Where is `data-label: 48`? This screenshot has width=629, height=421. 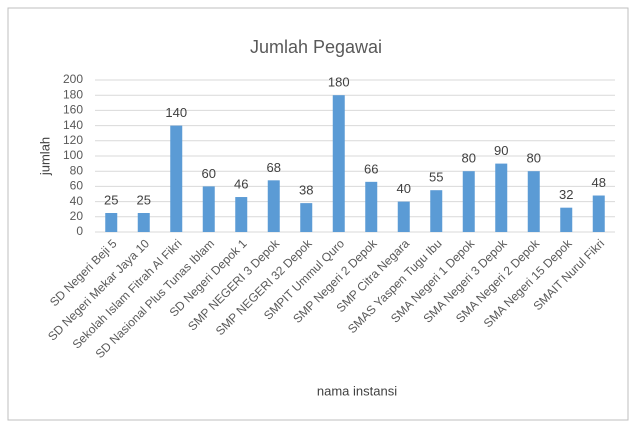 data-label: 48 is located at coordinates (599, 182).